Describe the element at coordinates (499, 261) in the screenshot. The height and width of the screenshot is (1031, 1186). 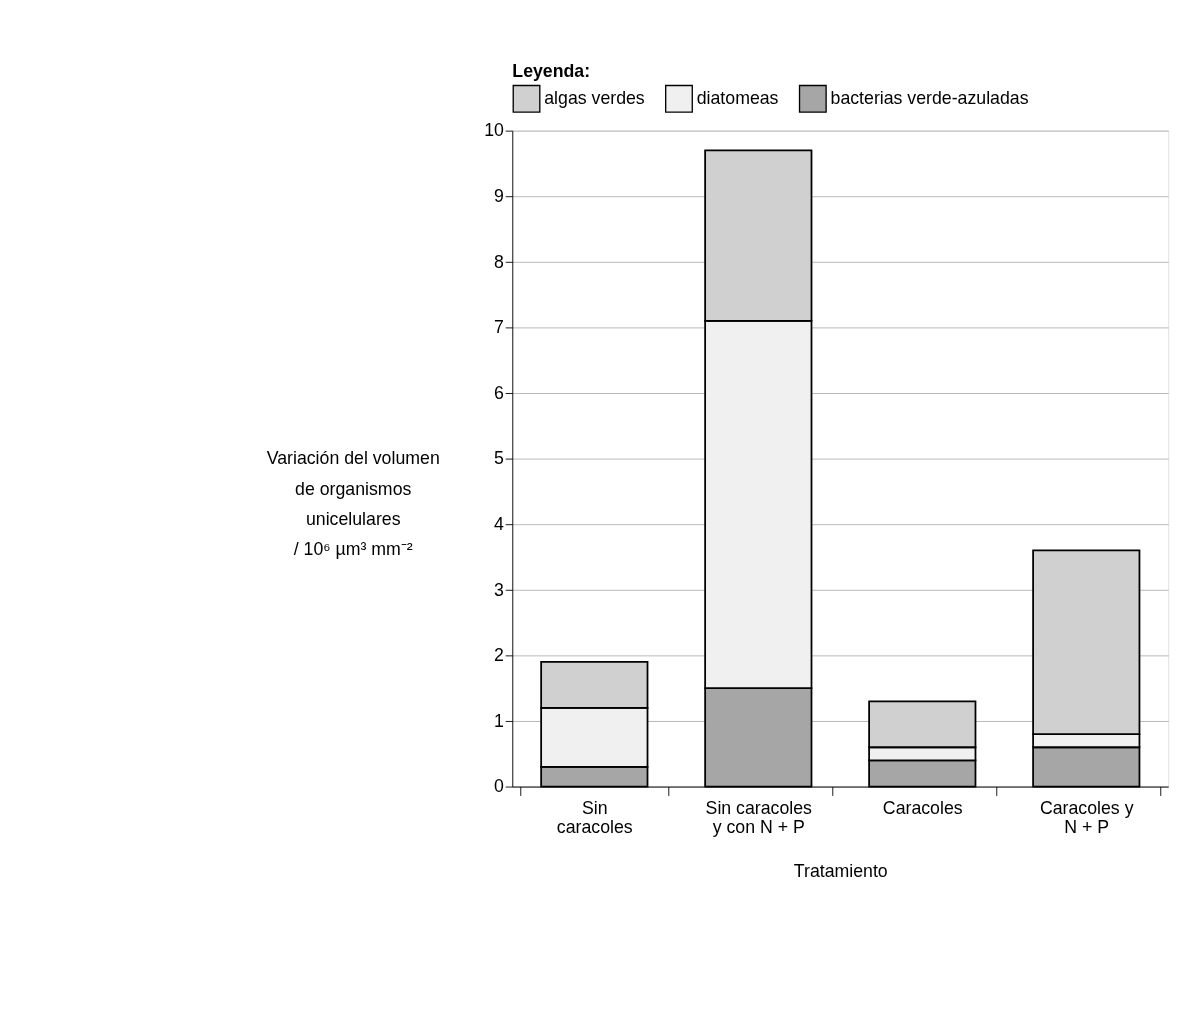
I see `y-tick-label: 8` at that location.